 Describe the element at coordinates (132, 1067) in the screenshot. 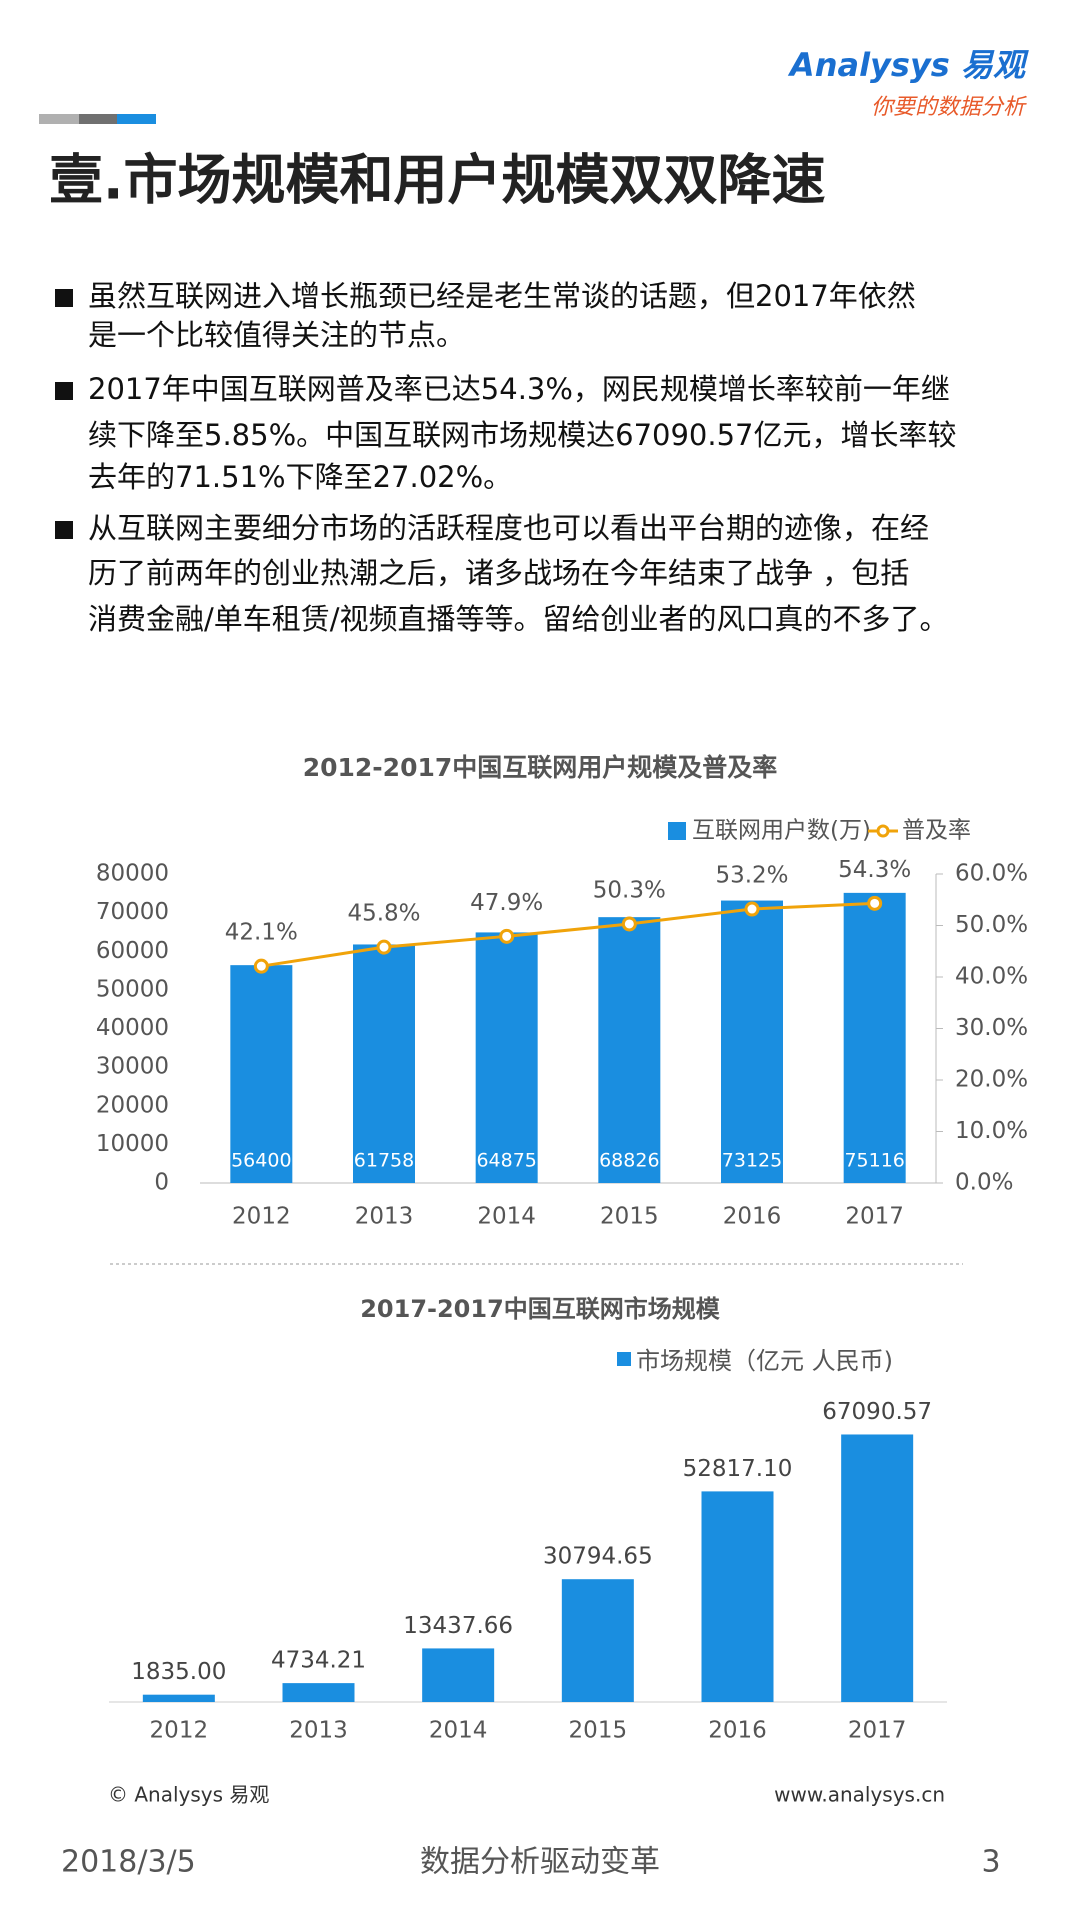

I see `y-tick-label: 30000` at that location.